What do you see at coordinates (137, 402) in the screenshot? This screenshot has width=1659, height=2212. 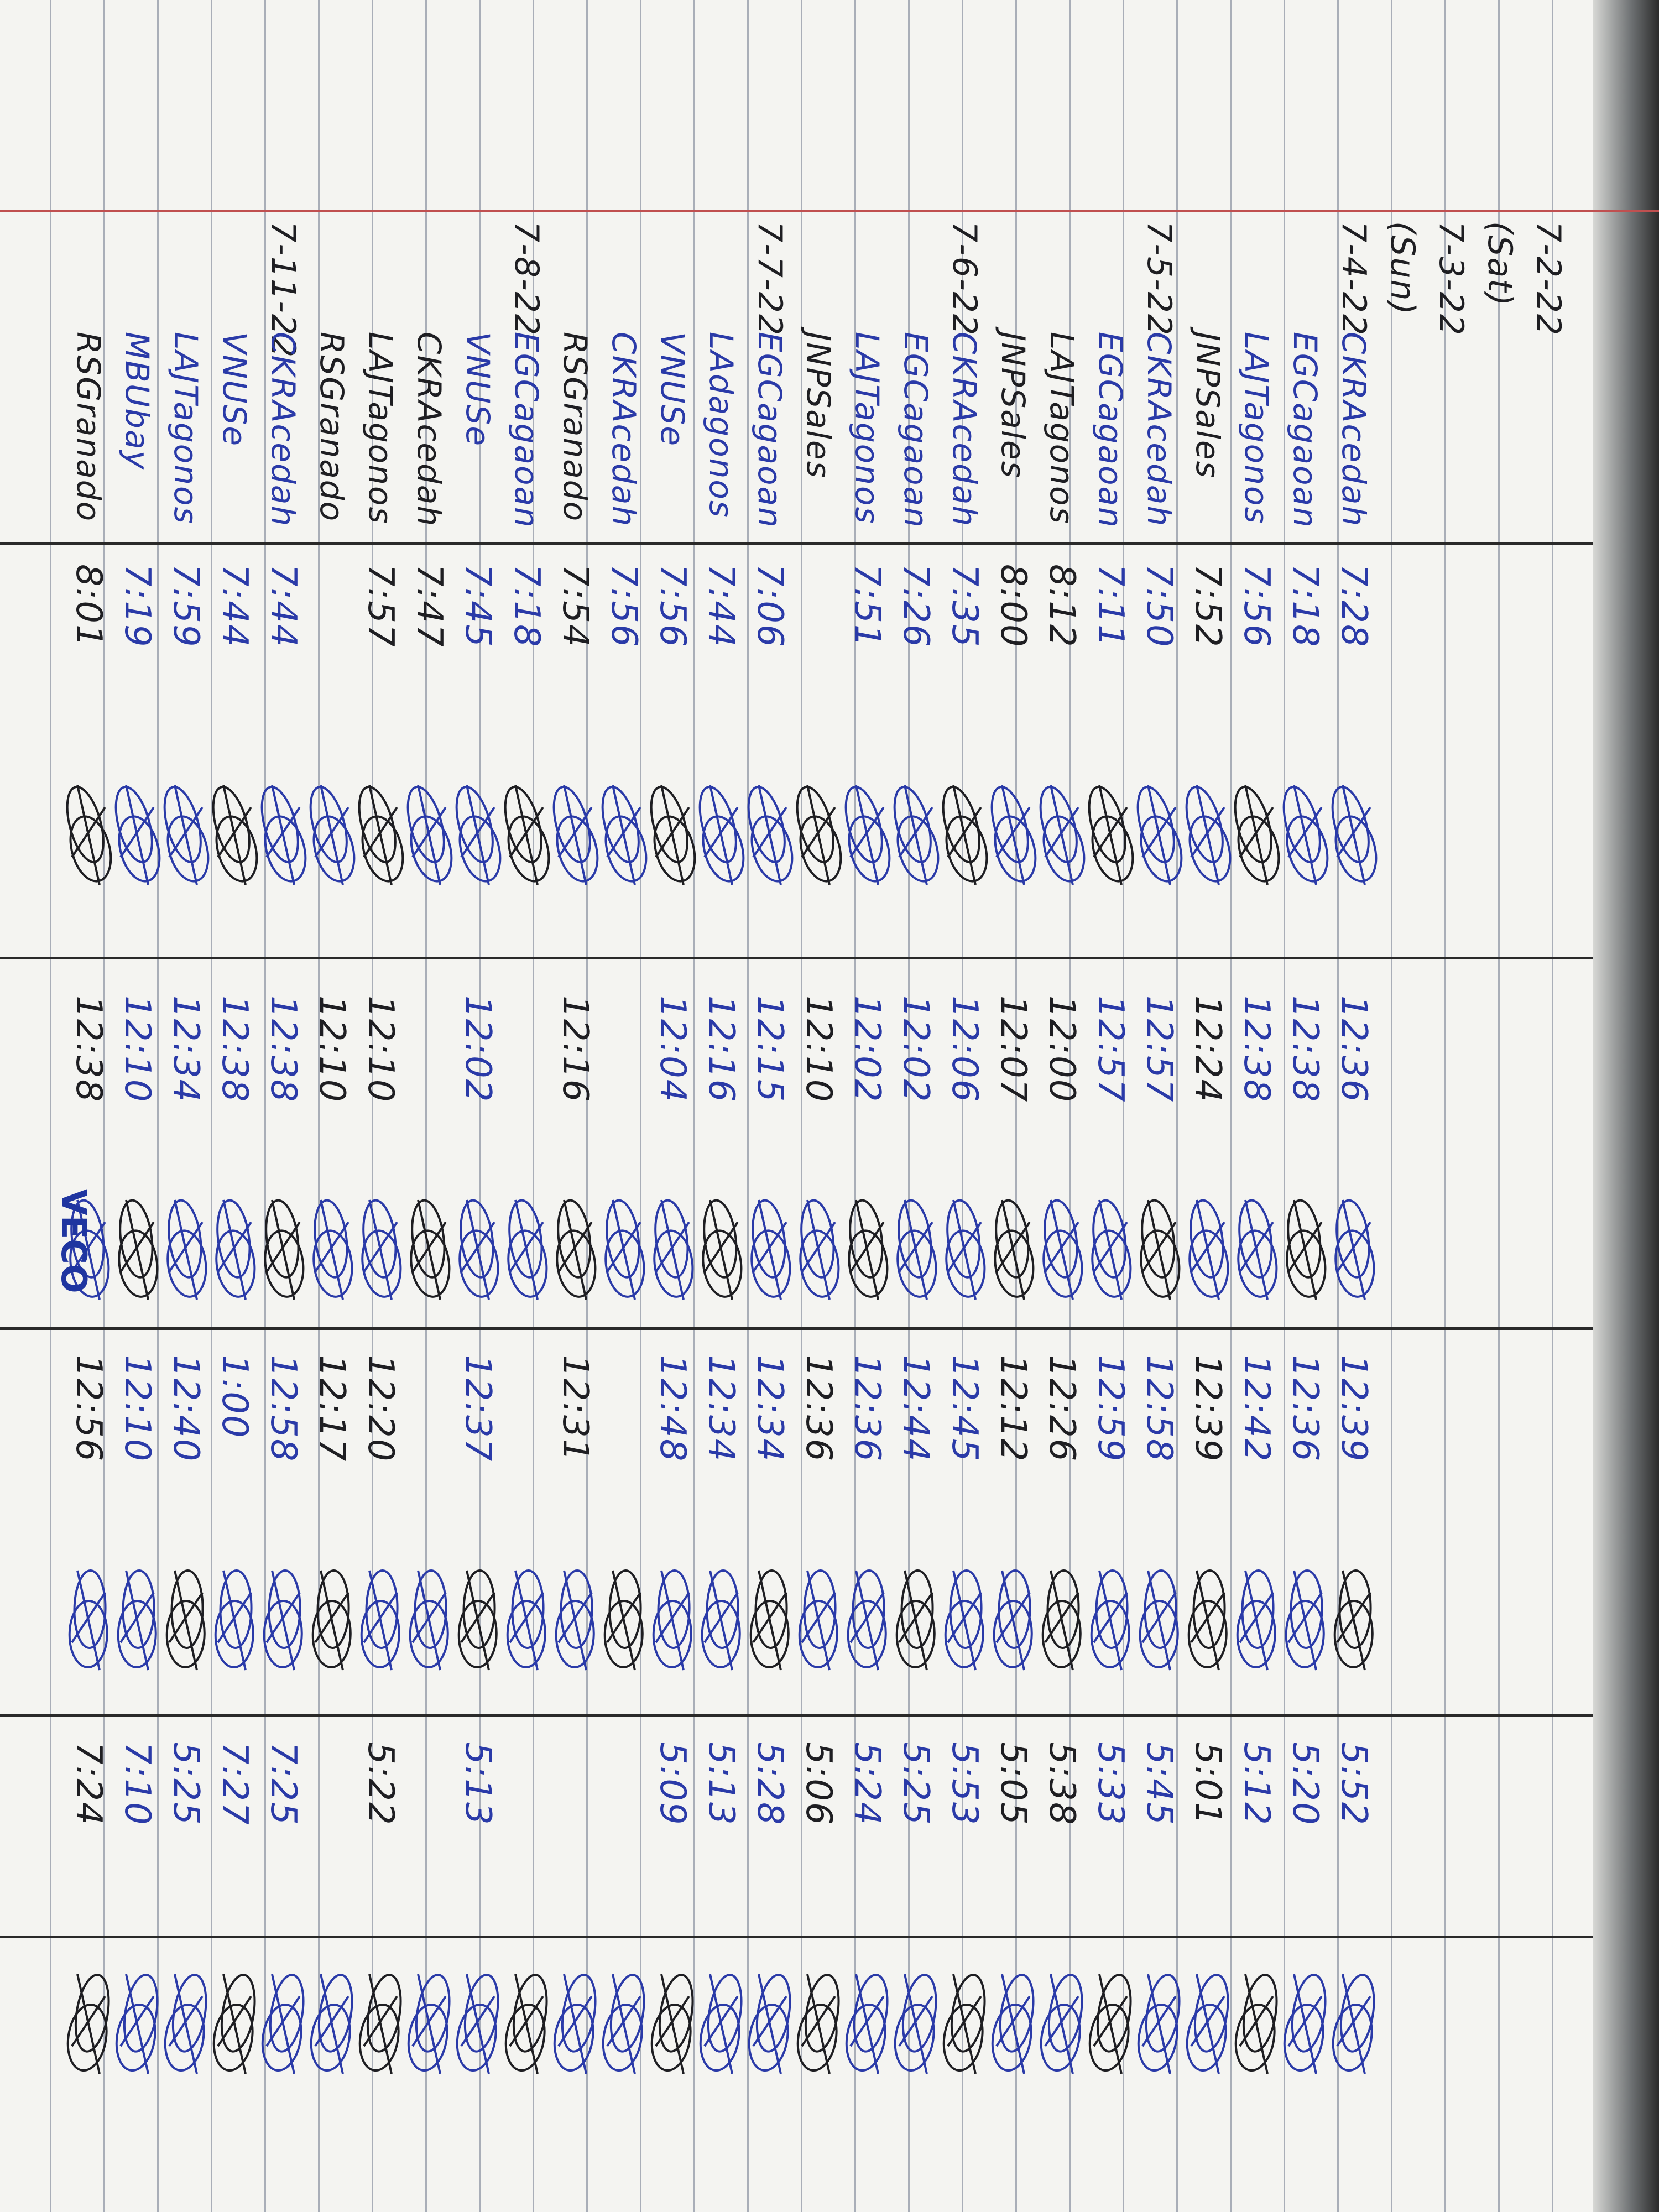 I see `employee-name: MBUbay` at bounding box center [137, 402].